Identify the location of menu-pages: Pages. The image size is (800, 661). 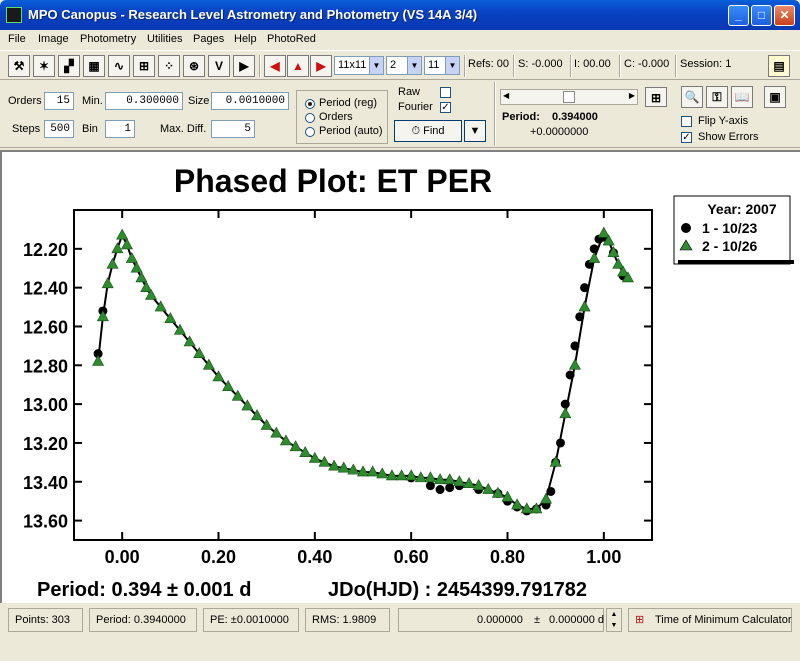
(209, 39).